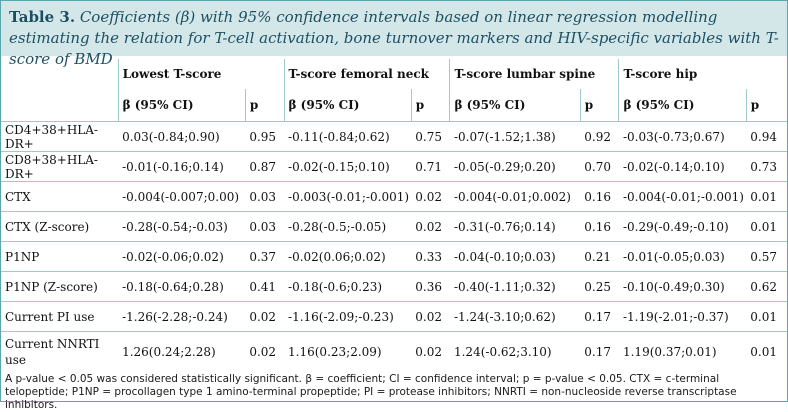 The width and height of the screenshot is (788, 412). Describe the element at coordinates (182, 256) in the screenshot. I see `beta-cell: -0.02(-0.06;0.02)` at that location.